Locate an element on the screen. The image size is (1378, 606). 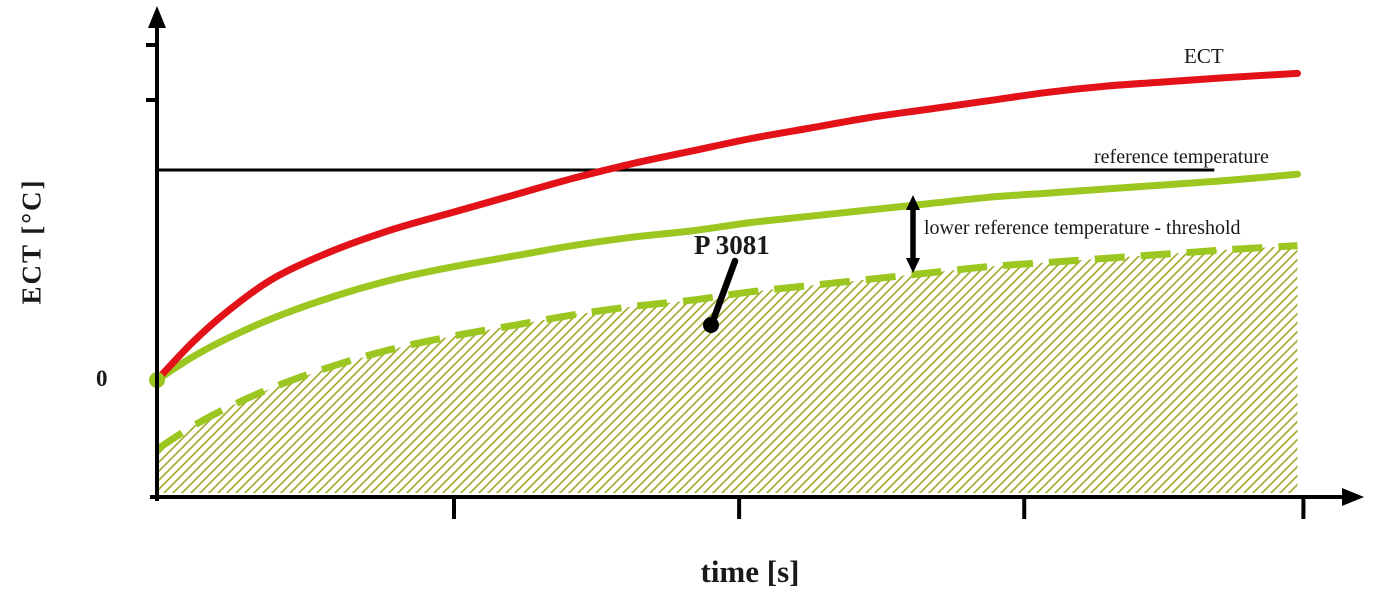
ect-label: ECT is located at coordinates (1204, 56).